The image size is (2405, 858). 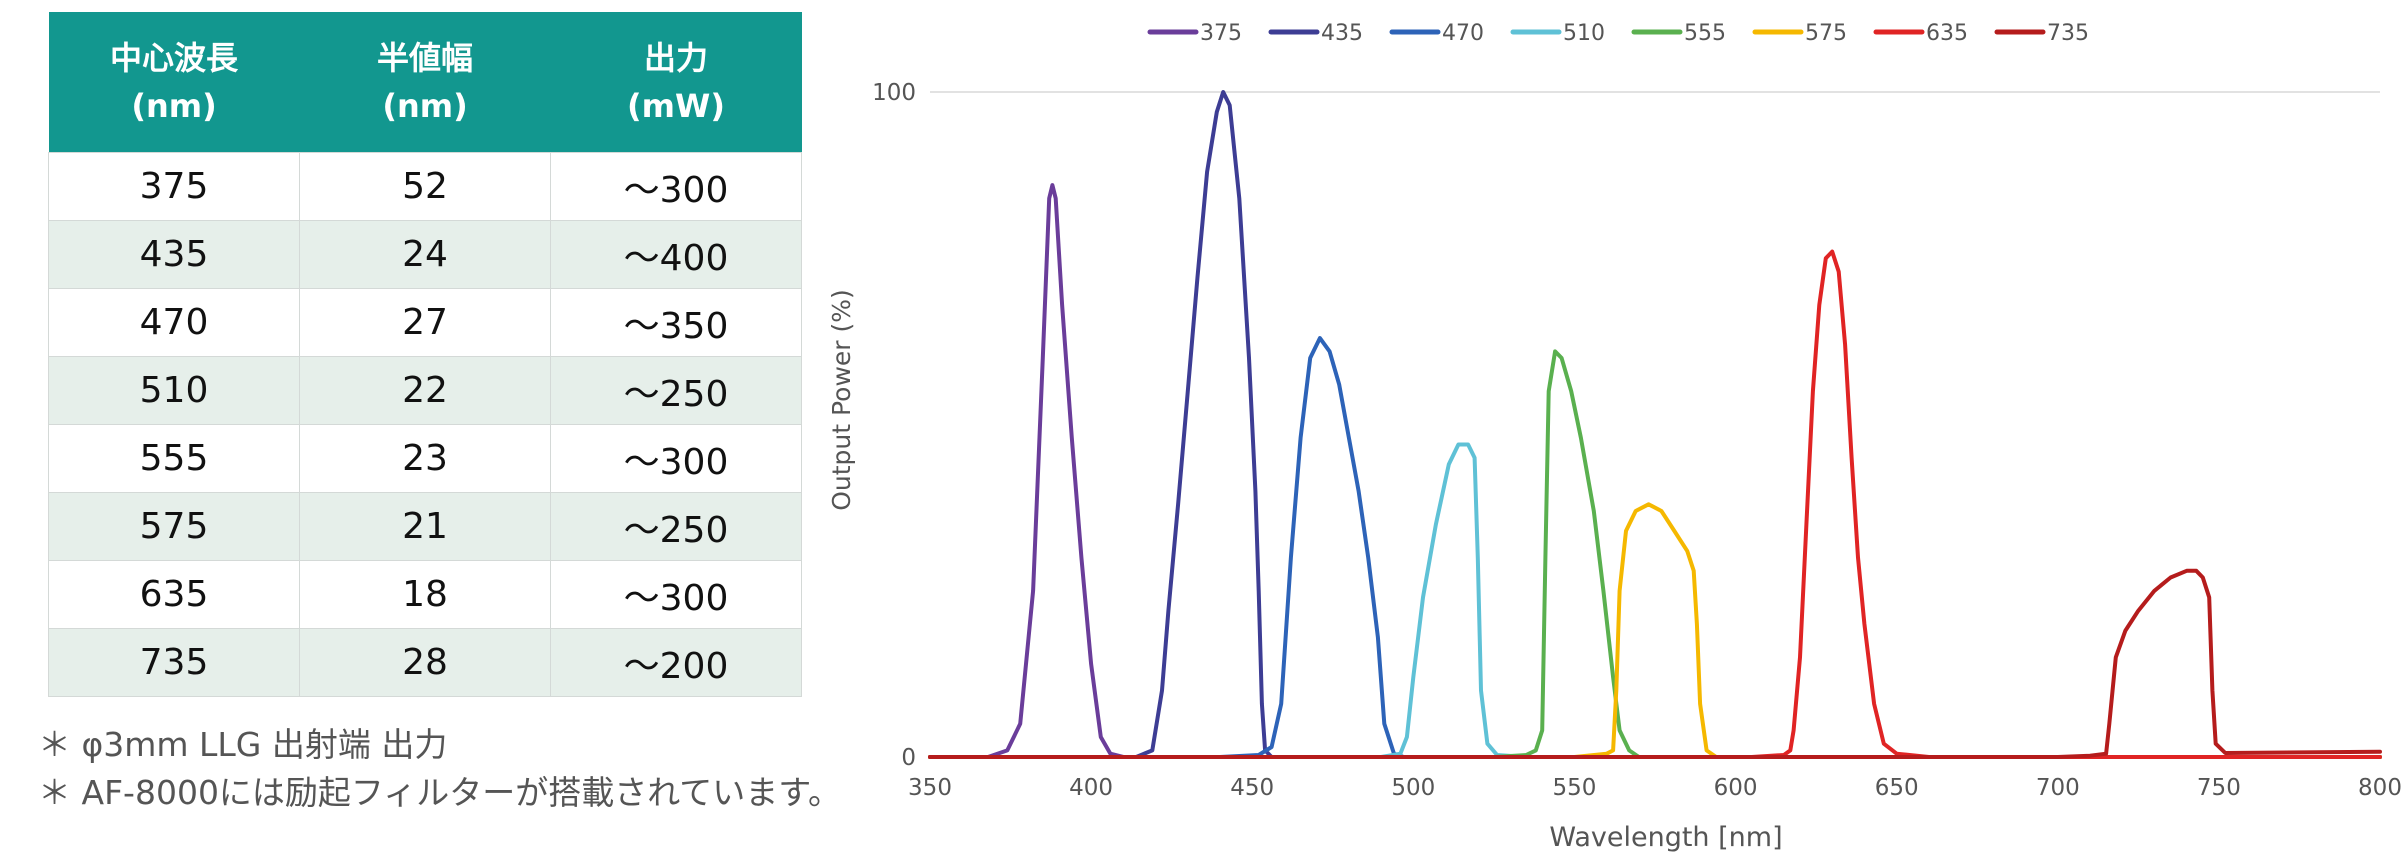 I want to click on legend-label-375: 375, so click(x=1221, y=33).